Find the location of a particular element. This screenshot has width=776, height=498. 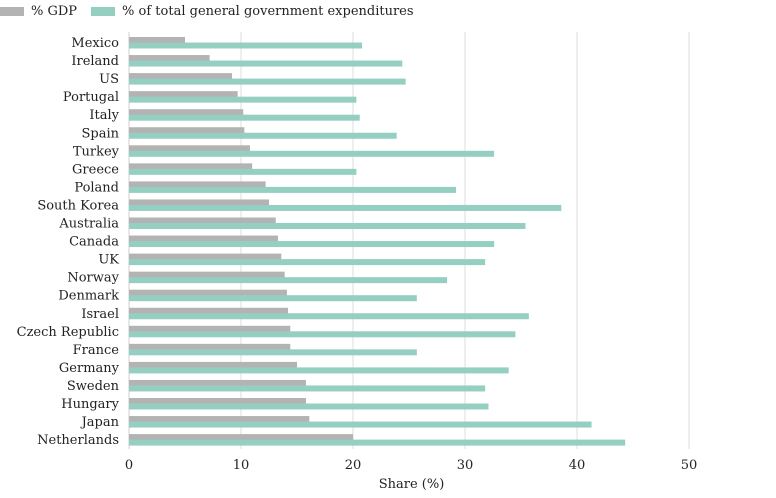

category-label-12: UK is located at coordinates (108, 260).